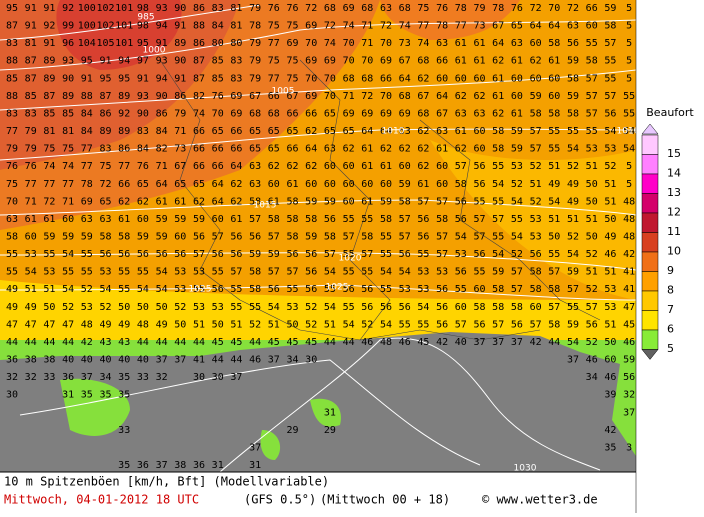 Image resolution: width=704 pixels, height=517 pixels. What do you see at coordinates (143, 26) in the screenshot?
I see `grid-value: 98` at bounding box center [143, 26].